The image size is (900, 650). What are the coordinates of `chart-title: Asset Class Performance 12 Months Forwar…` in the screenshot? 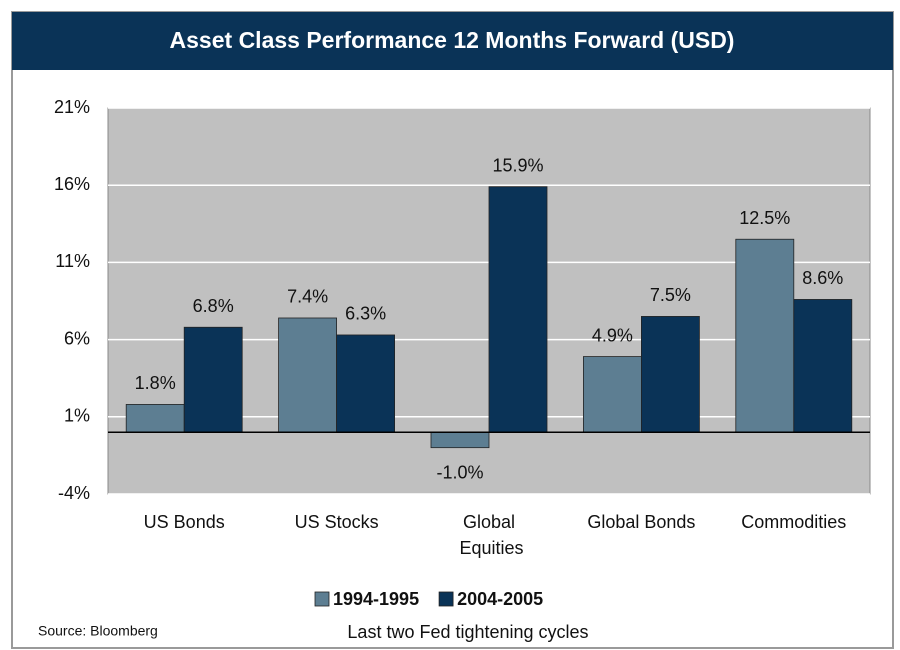 It's located at (452, 40).